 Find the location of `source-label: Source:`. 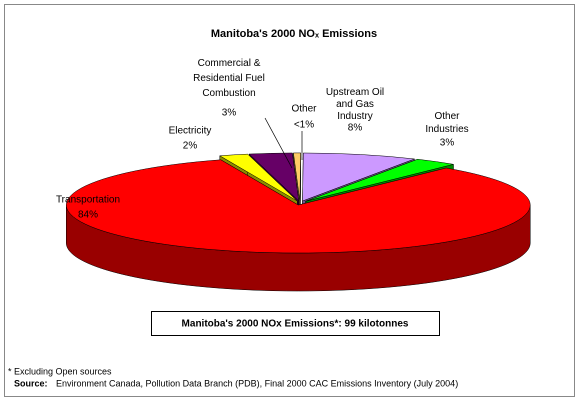

source-label: Source: is located at coordinates (31, 383).